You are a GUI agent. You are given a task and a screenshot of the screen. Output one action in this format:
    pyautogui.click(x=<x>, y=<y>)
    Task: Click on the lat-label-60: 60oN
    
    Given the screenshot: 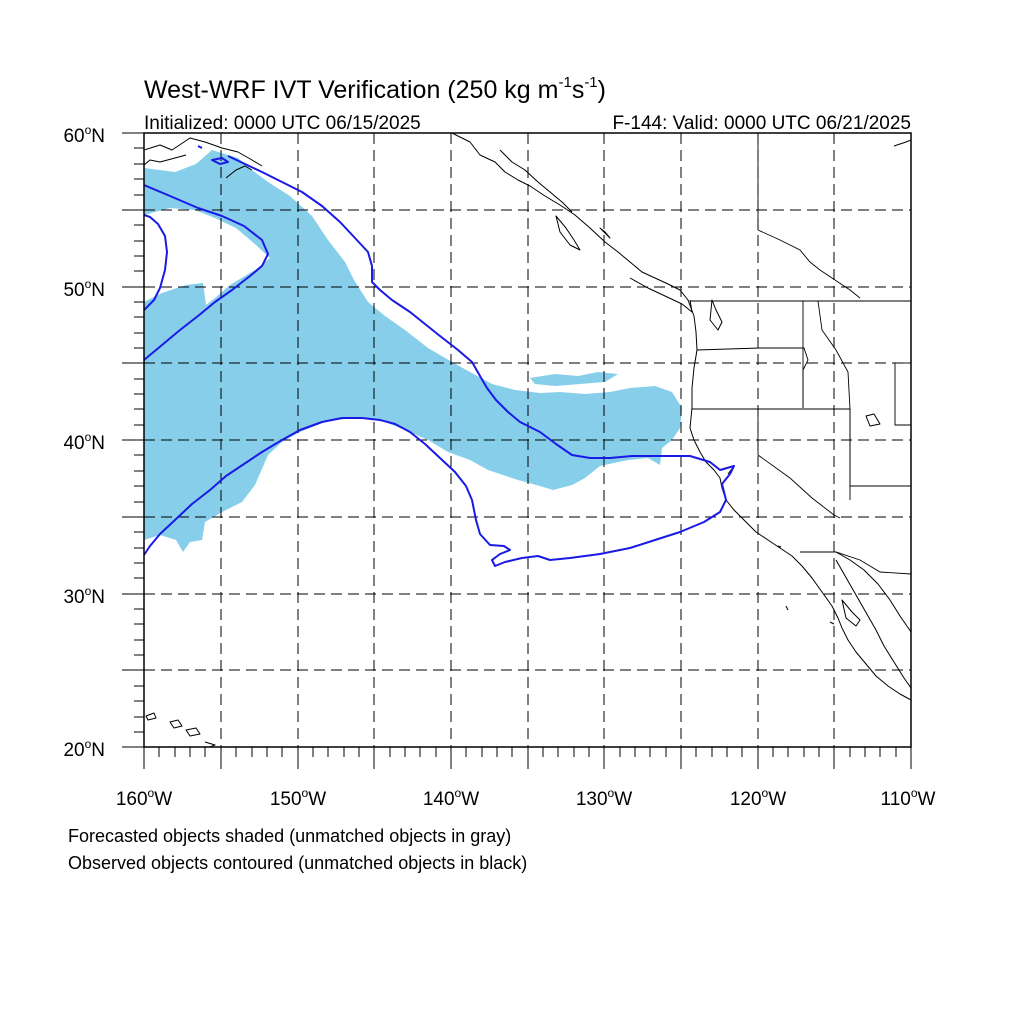 What is the action you would take?
    pyautogui.click(x=84, y=135)
    